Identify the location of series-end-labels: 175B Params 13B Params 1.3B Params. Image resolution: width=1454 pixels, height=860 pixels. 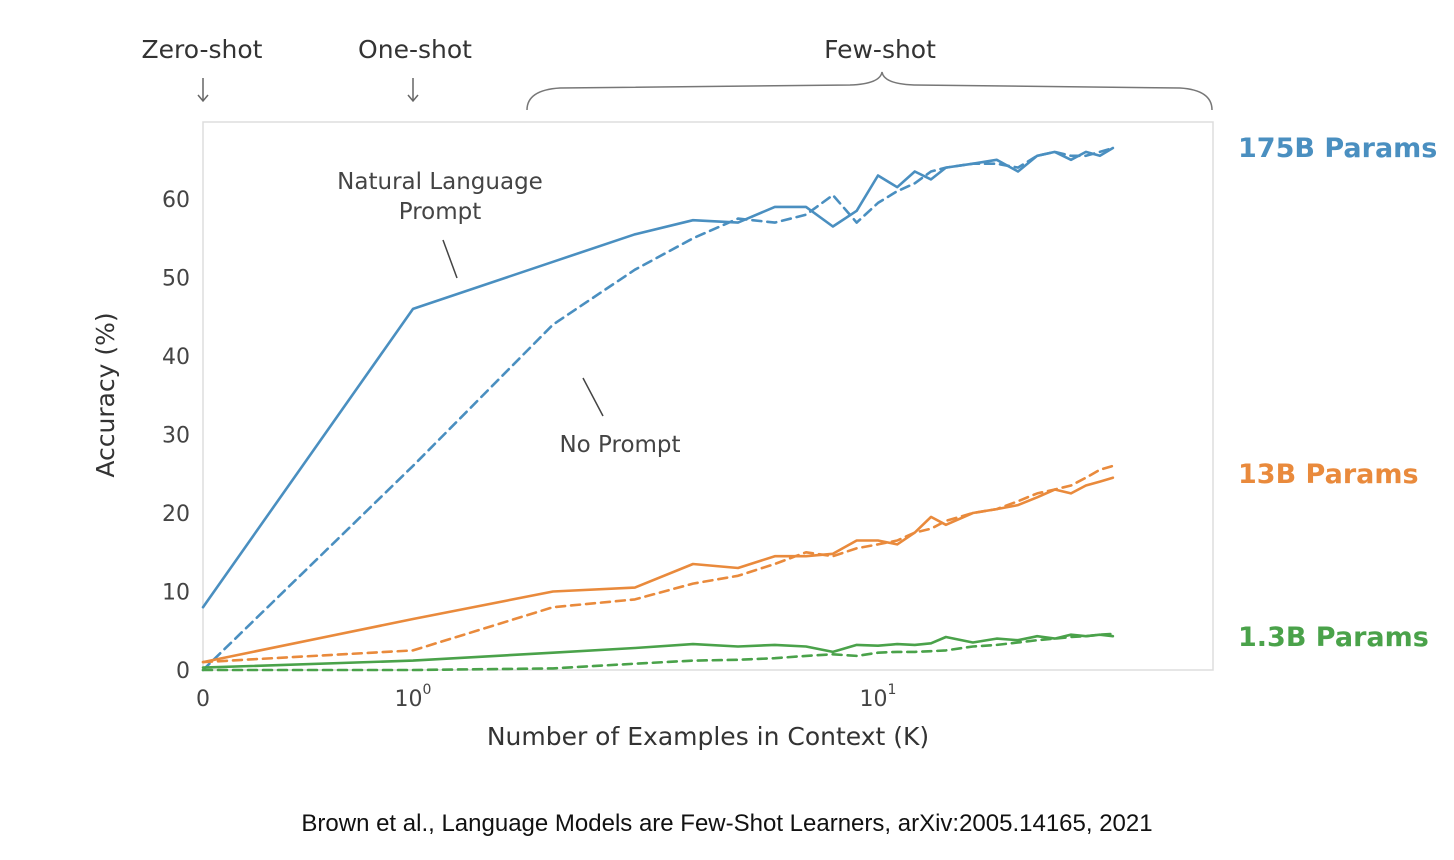
(1337, 393).